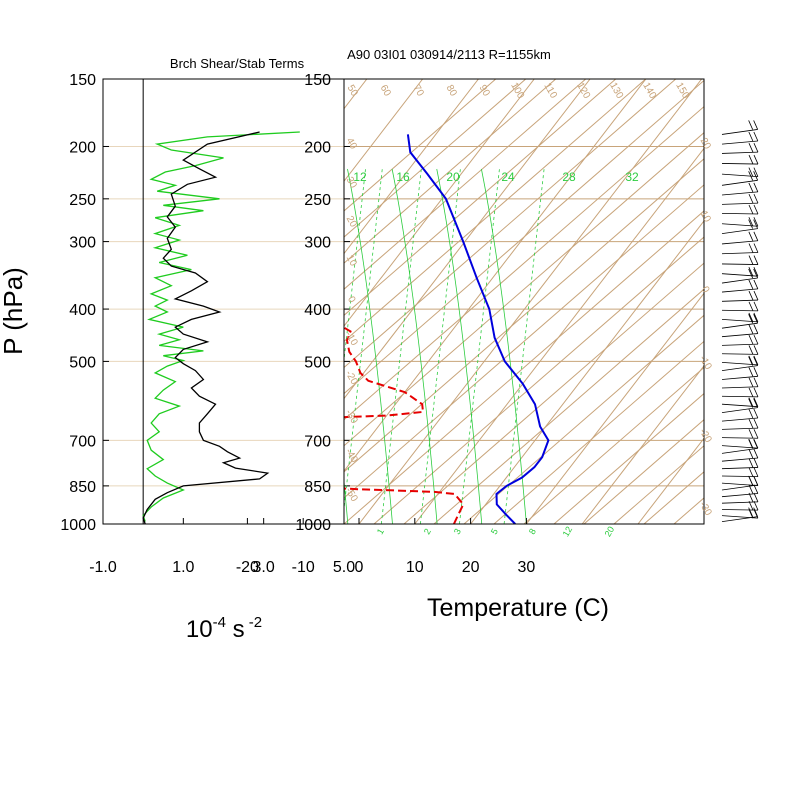 Image resolution: width=800 pixels, height=800 pixels. What do you see at coordinates (359, 567) in the screenshot?
I see `temperature-x-tick-label: 0` at bounding box center [359, 567].